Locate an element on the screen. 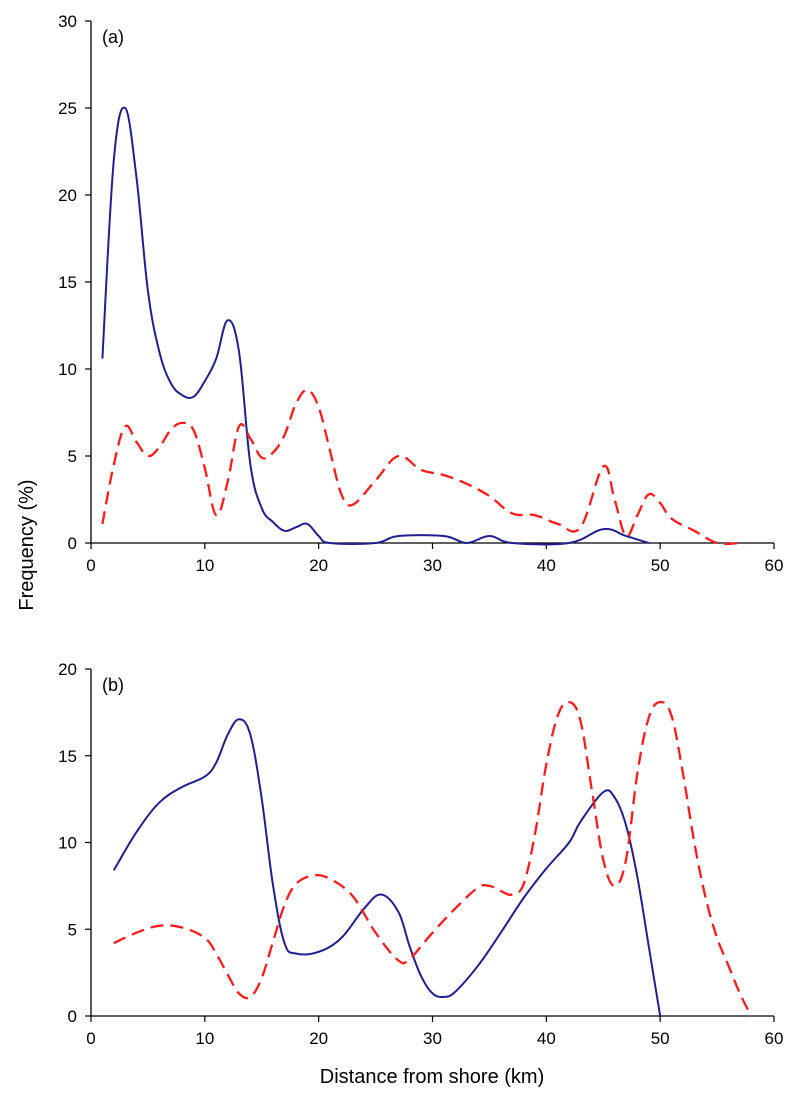  y-axis-title: Frequency (%) is located at coordinates (27, 544).